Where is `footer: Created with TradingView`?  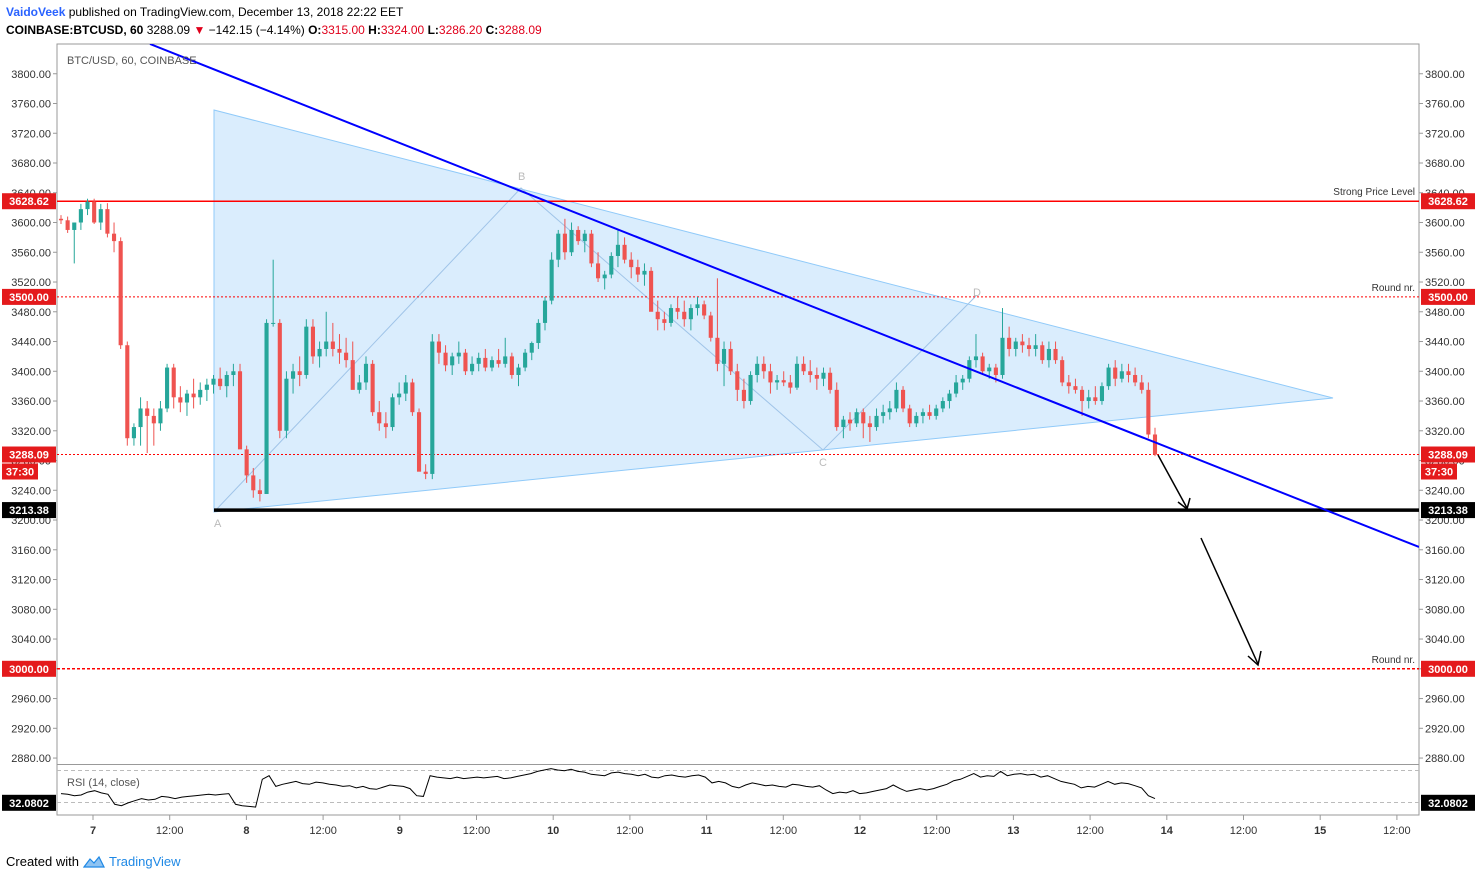 footer: Created with TradingView is located at coordinates (93, 861).